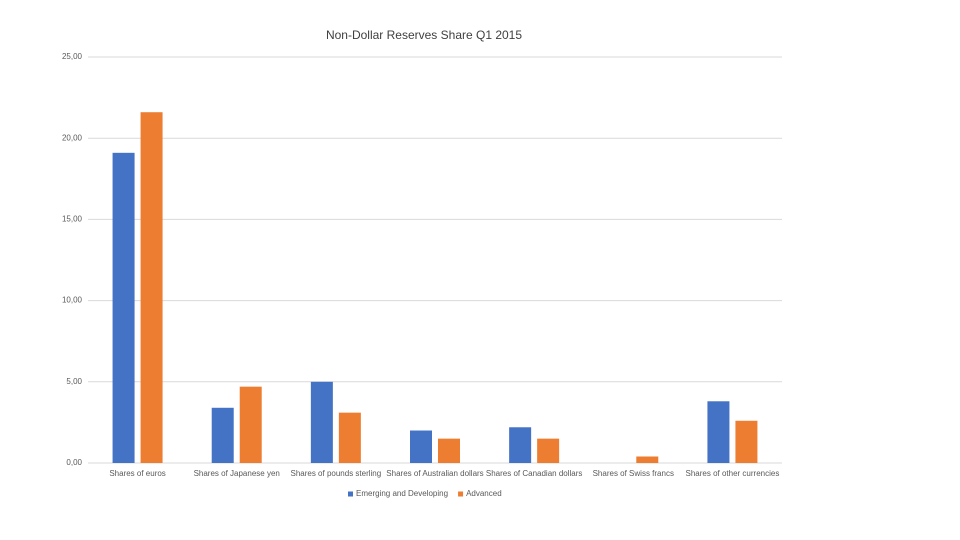 This screenshot has width=960, height=540. What do you see at coordinates (72, 219) in the screenshot?
I see `y-tick-label: 15,00` at bounding box center [72, 219].